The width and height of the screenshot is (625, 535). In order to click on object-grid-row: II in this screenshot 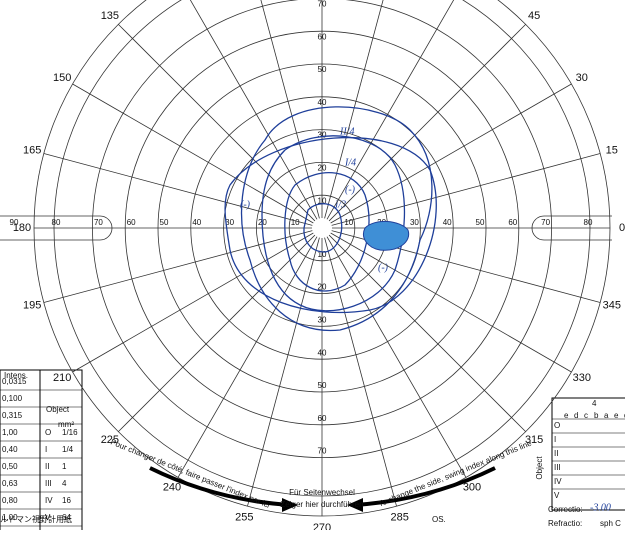, I will do `click(556, 453)`.